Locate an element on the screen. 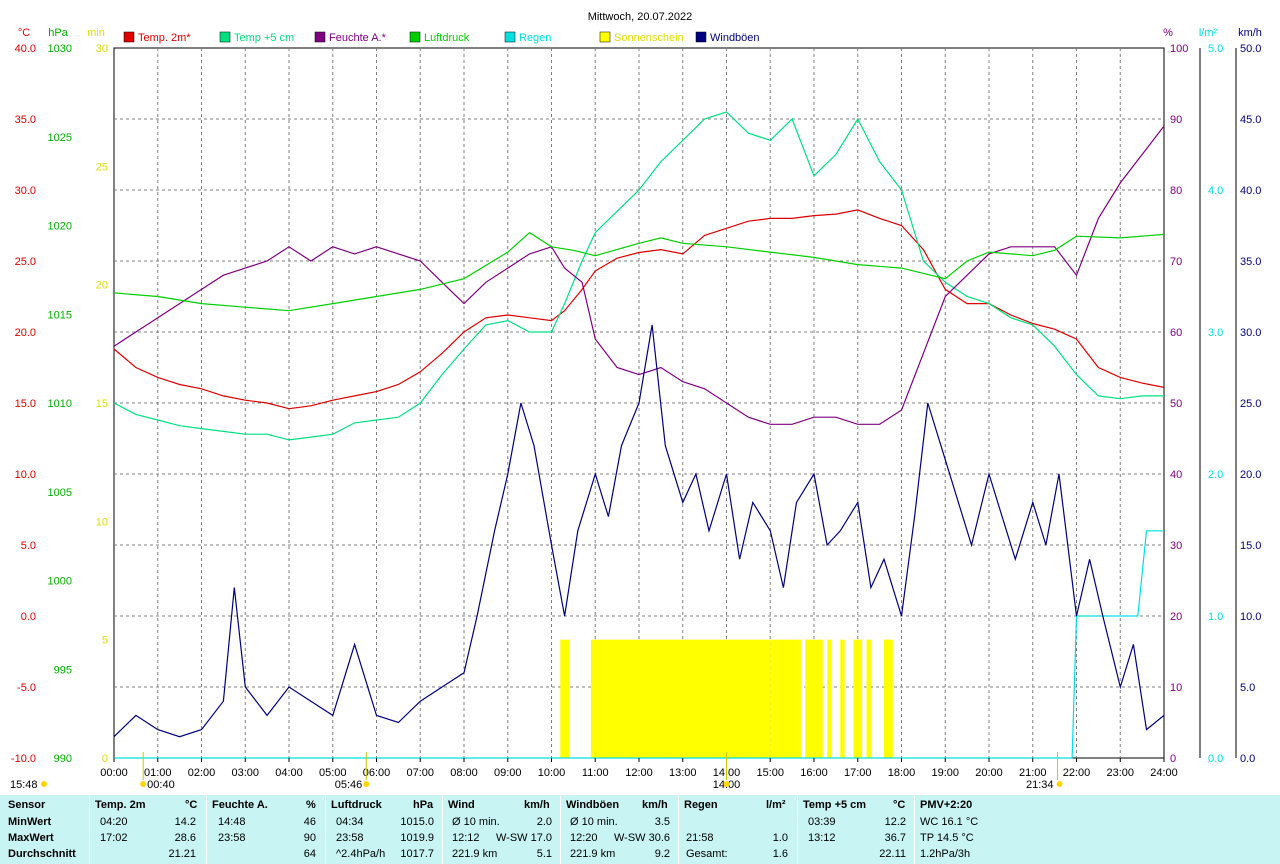 The width and height of the screenshot is (1280, 864). tick-label-pressure: 995 is located at coordinates (63, 670).